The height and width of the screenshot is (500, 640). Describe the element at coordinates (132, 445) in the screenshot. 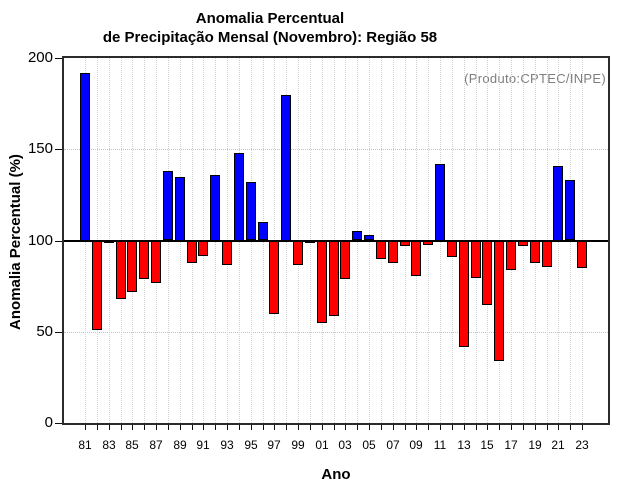

I see `x-tick-label-85: 85` at that location.